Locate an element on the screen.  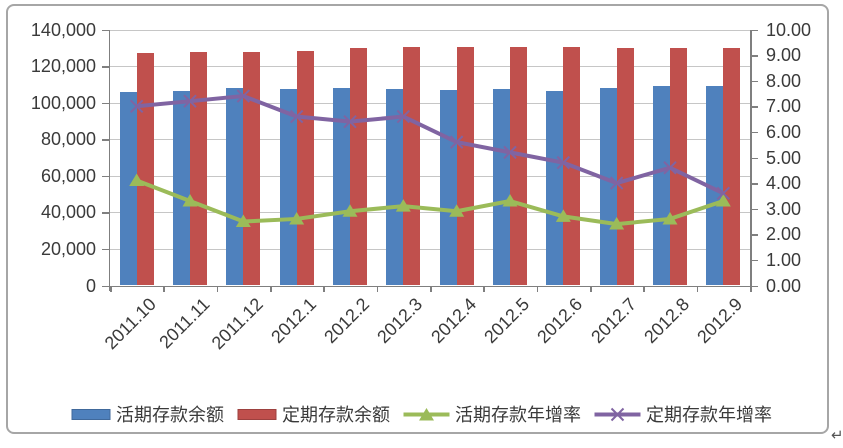
legend-marker-time-deposit-growth is located at coordinates (617, 414).